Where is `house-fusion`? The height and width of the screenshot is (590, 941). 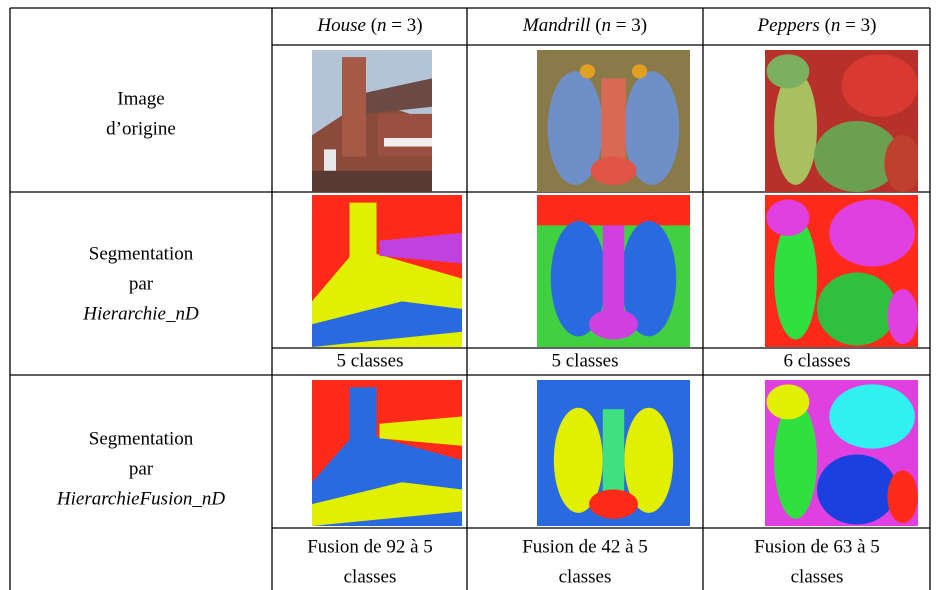
house-fusion is located at coordinates (387, 453).